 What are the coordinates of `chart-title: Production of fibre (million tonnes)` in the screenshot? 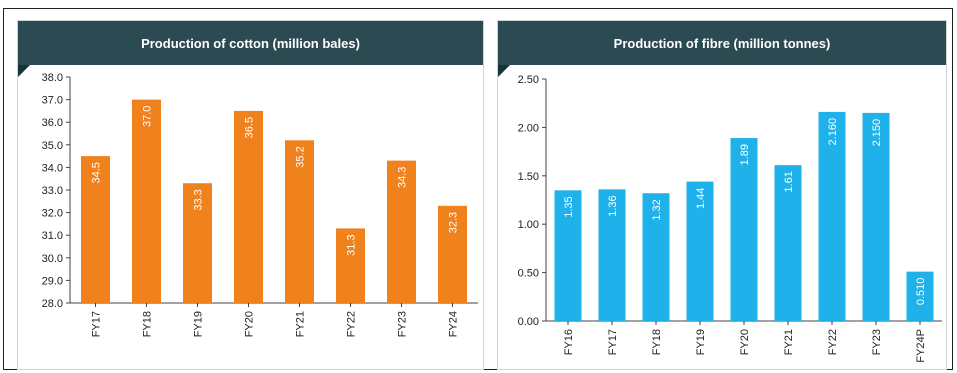 It's located at (722, 43).